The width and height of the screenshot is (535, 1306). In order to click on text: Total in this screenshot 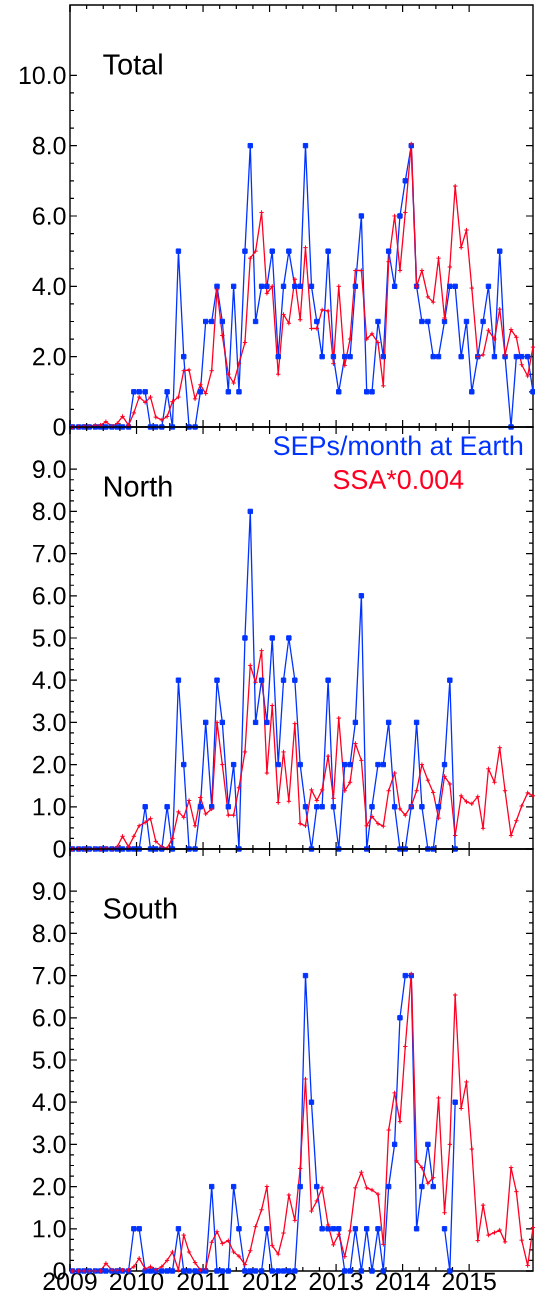, I will do `click(132, 64)`.